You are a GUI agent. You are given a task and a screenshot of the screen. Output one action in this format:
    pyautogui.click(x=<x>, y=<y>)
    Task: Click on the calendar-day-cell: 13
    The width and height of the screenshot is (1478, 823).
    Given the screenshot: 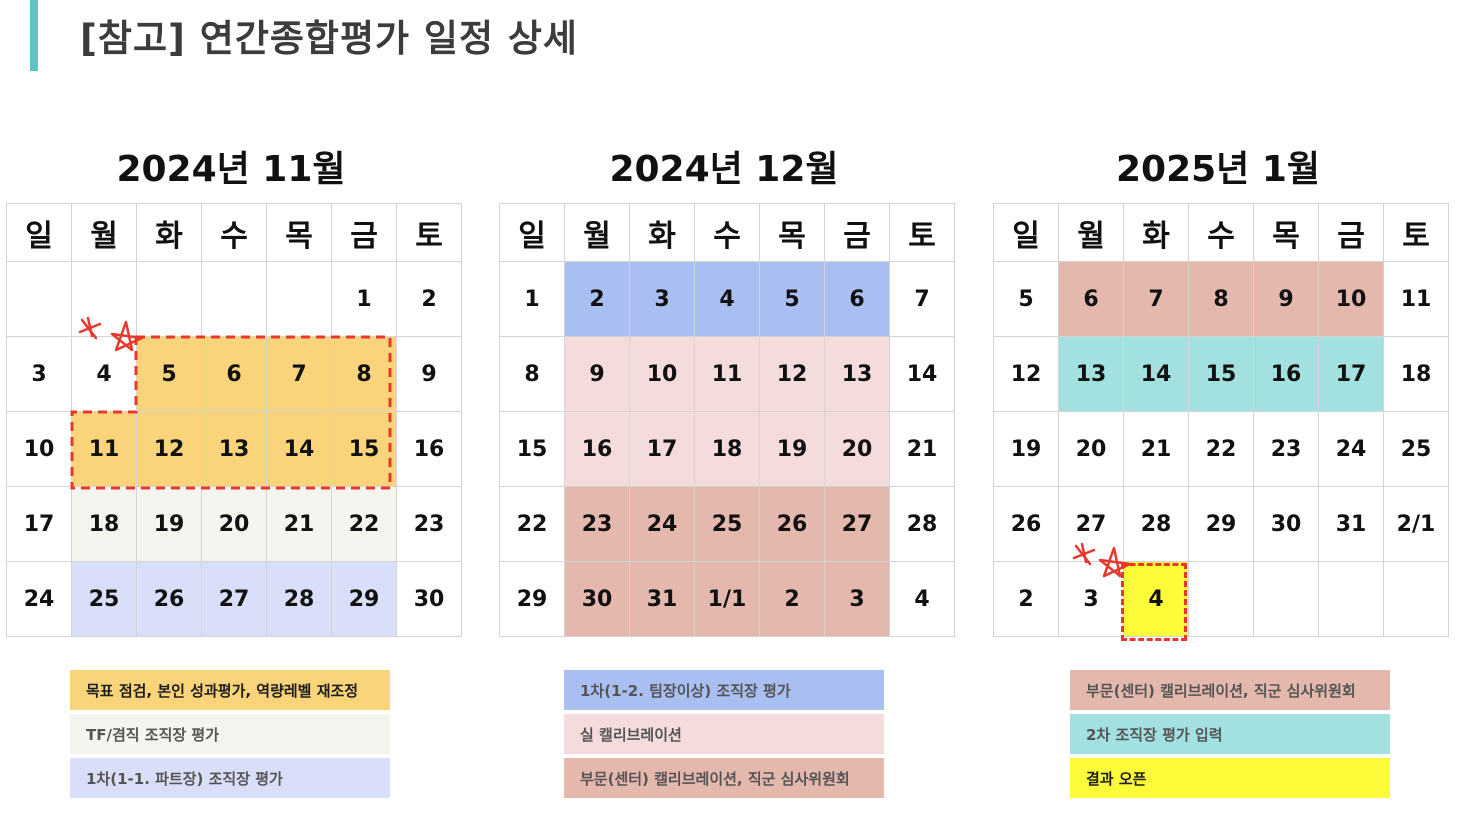 What is the action you would take?
    pyautogui.click(x=1091, y=374)
    